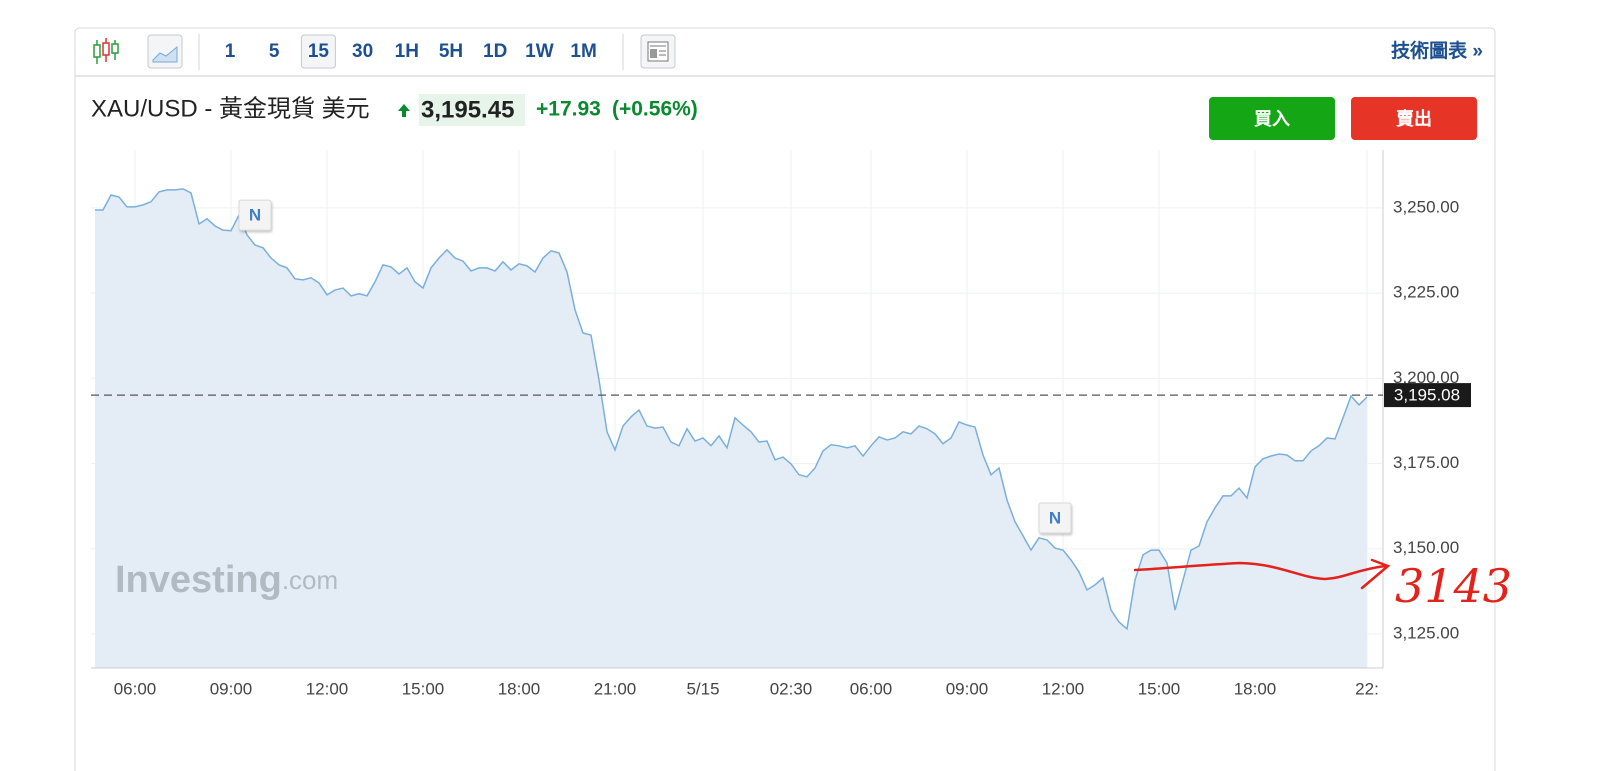 Image resolution: width=1600 pixels, height=771 pixels. I want to click on price-change-percent: (+0.56%), so click(655, 109).